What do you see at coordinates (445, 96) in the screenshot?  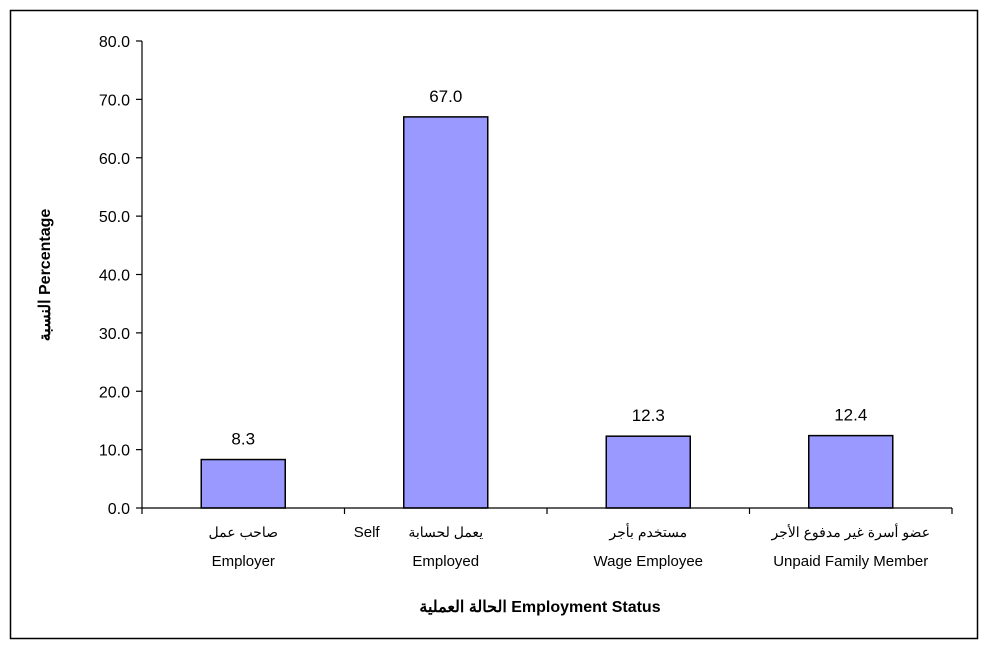 I see `bar-value-label: 67.0` at bounding box center [445, 96].